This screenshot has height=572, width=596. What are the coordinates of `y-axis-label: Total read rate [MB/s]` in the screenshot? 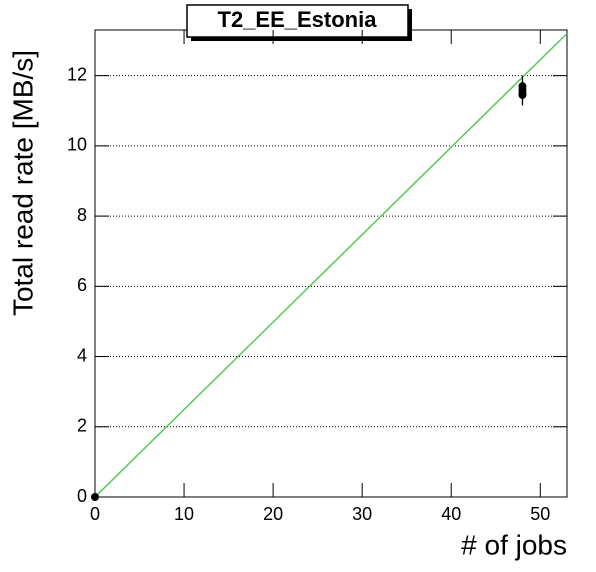 It's located at (22, 183).